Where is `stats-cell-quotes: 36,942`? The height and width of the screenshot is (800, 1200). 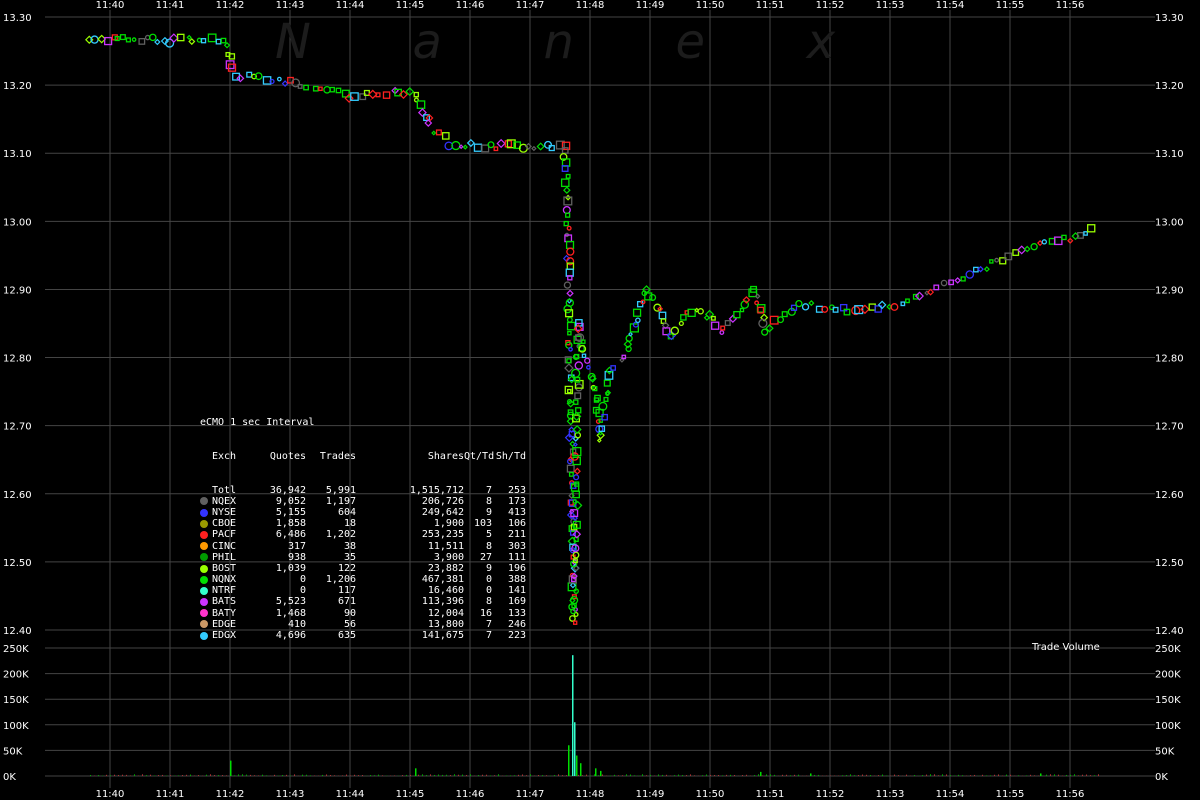 stats-cell-quotes: 36,942 is located at coordinates (287, 490).